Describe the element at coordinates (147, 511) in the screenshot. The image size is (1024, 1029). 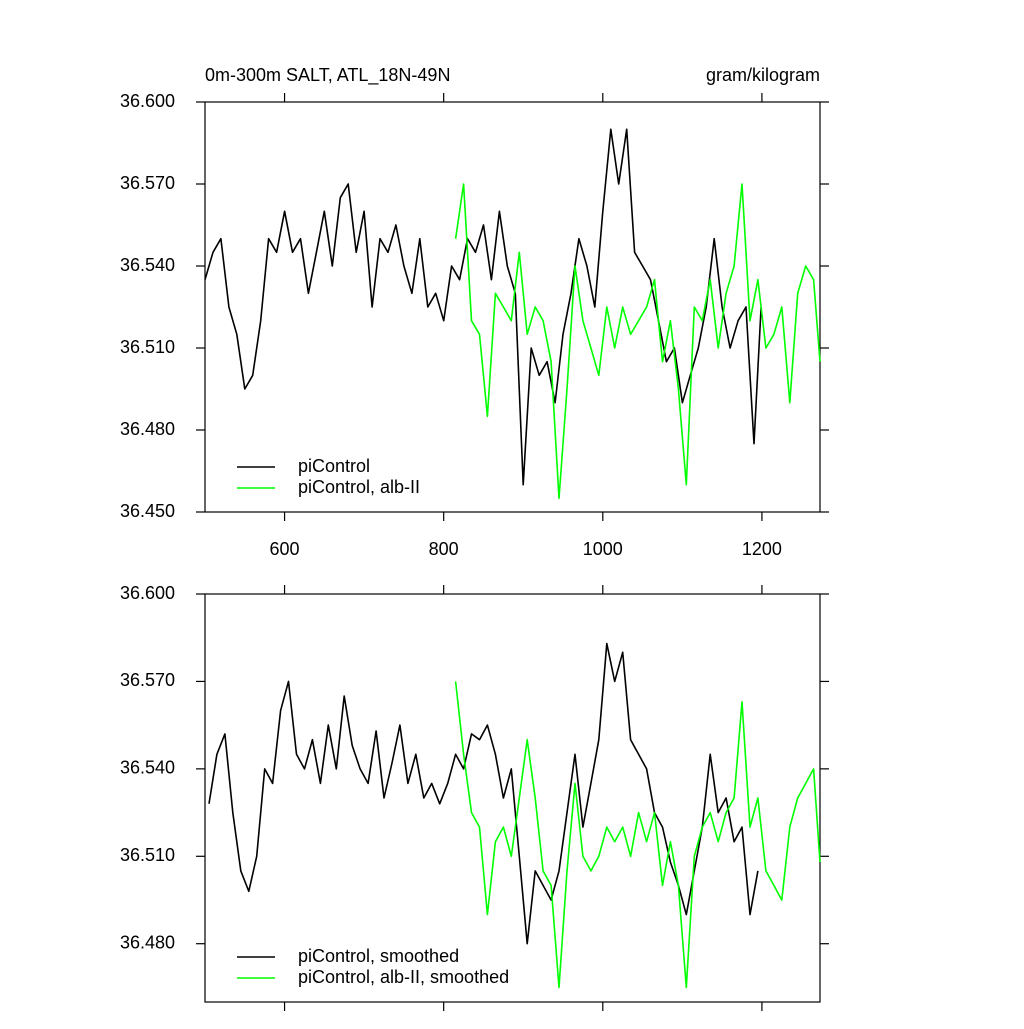
I see `y-tick-label: 36.450` at that location.